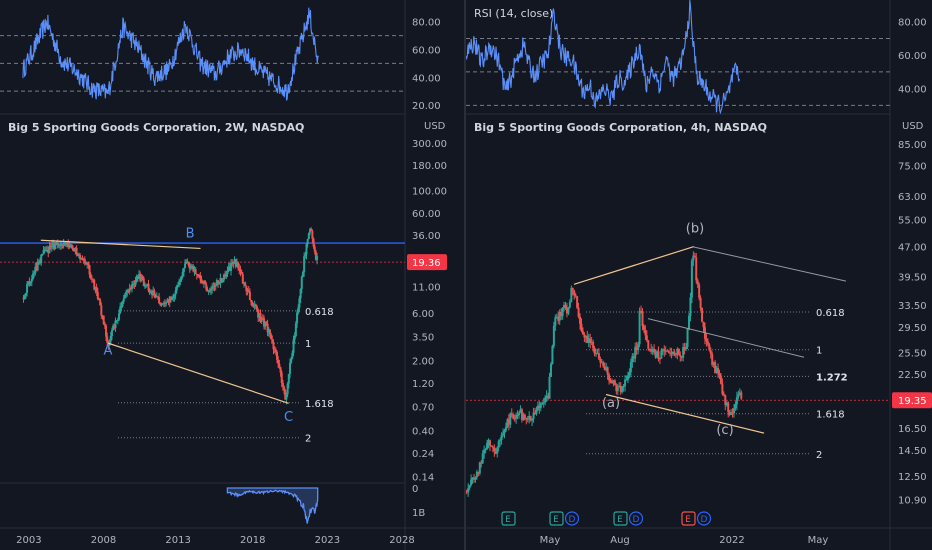 The image size is (932, 550). What do you see at coordinates (429, 192) in the screenshot?
I see `price-axis-tick: 100.00` at bounding box center [429, 192].